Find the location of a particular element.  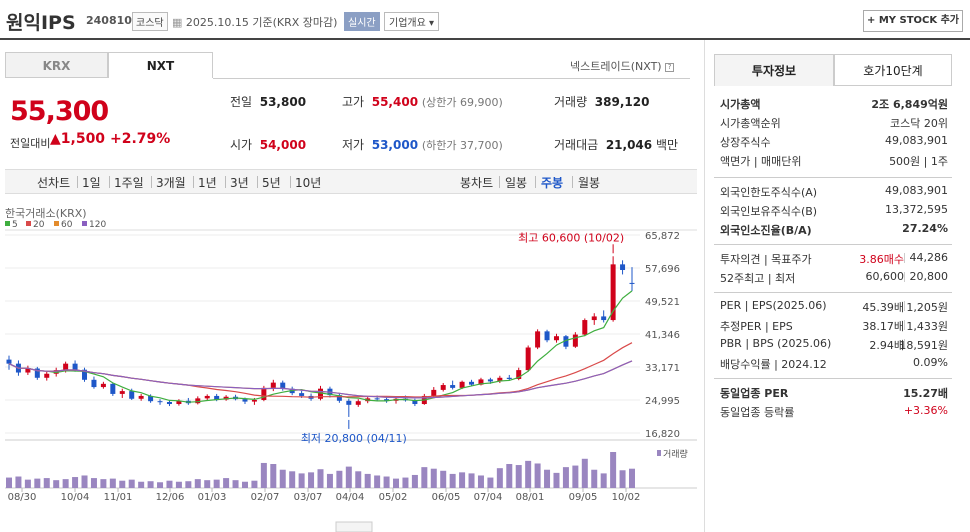

chart-control-bar is located at coordinates (351, 181).